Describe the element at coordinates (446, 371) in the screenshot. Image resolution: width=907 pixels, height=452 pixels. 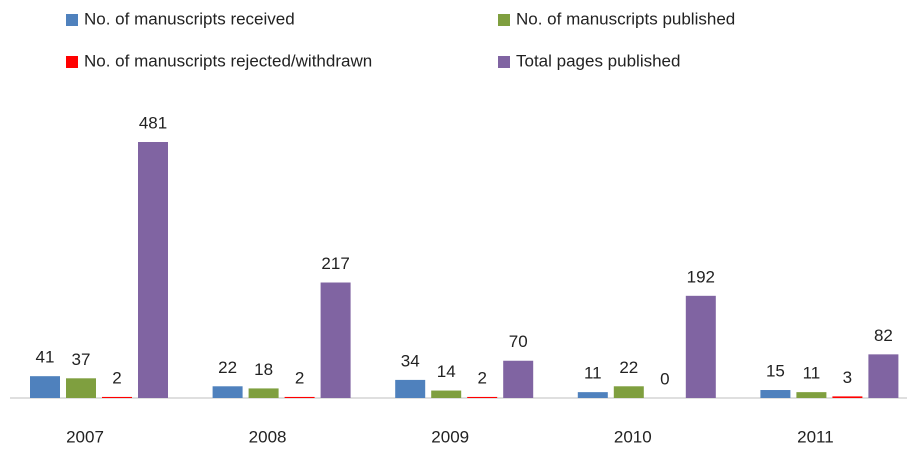
I see `data-label: 14` at that location.